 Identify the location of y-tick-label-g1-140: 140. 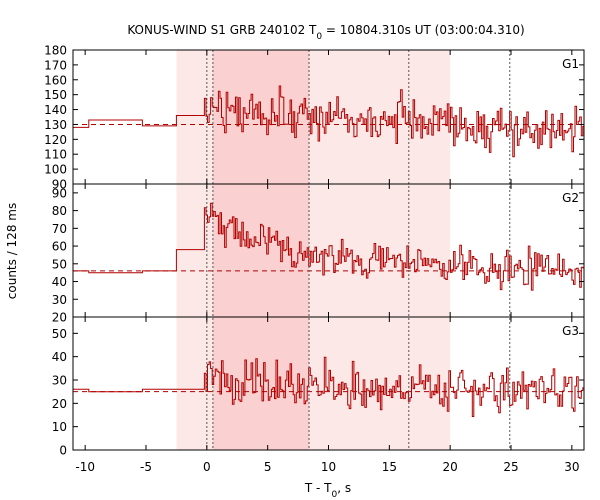
(55, 110).